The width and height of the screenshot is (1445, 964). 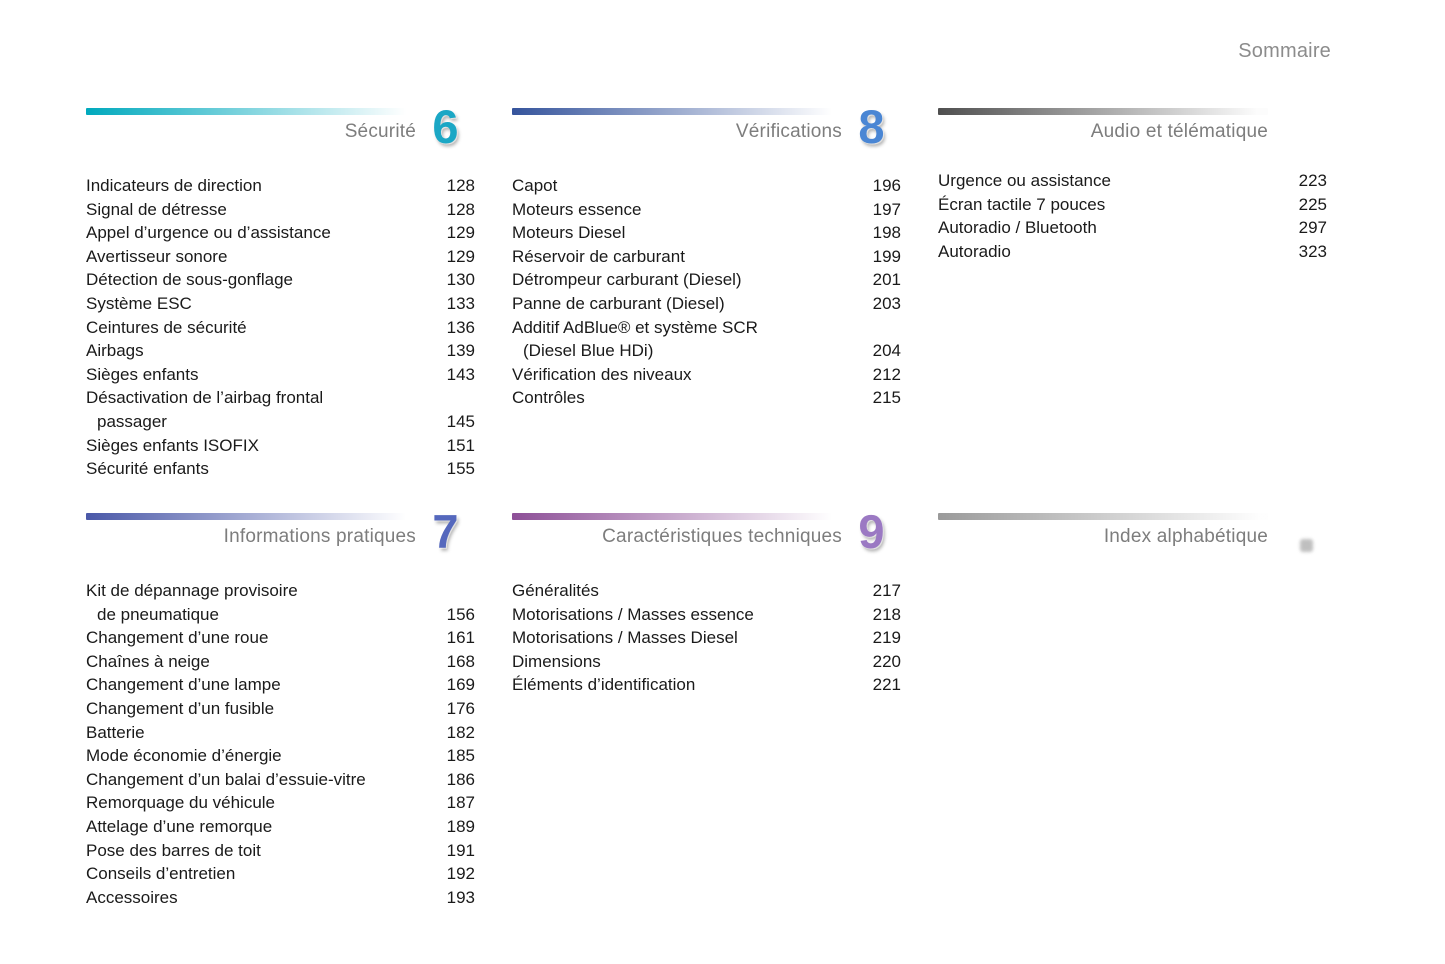 What do you see at coordinates (974, 251) in the screenshot?
I see `toc-entry-label: Autoradio` at bounding box center [974, 251].